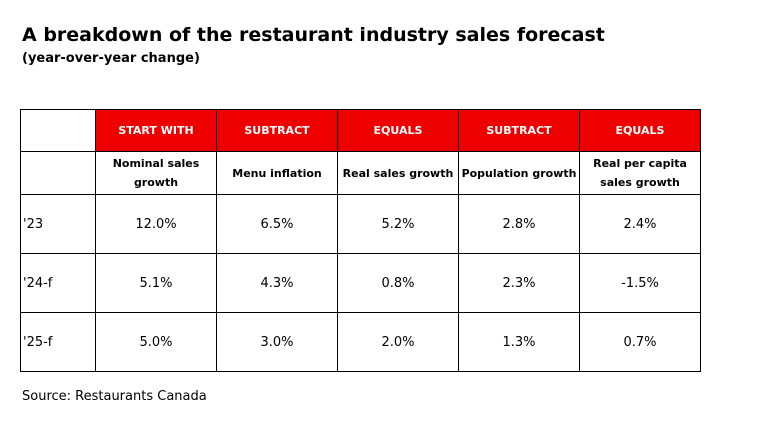 The width and height of the screenshot is (768, 446). What do you see at coordinates (156, 173) in the screenshot?
I see `measure-cell: Nominal sales growth` at bounding box center [156, 173].